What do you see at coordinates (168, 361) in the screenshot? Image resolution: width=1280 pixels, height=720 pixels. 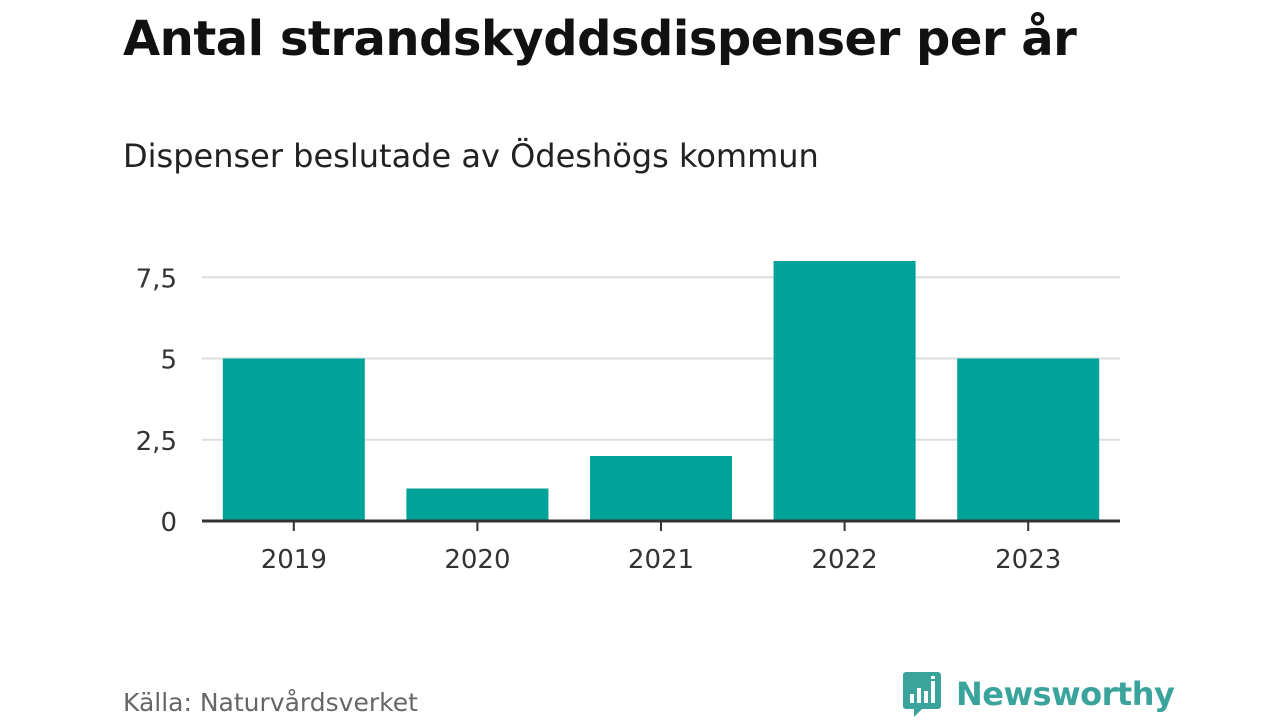 I see `y-tick-label: 5` at bounding box center [168, 361].